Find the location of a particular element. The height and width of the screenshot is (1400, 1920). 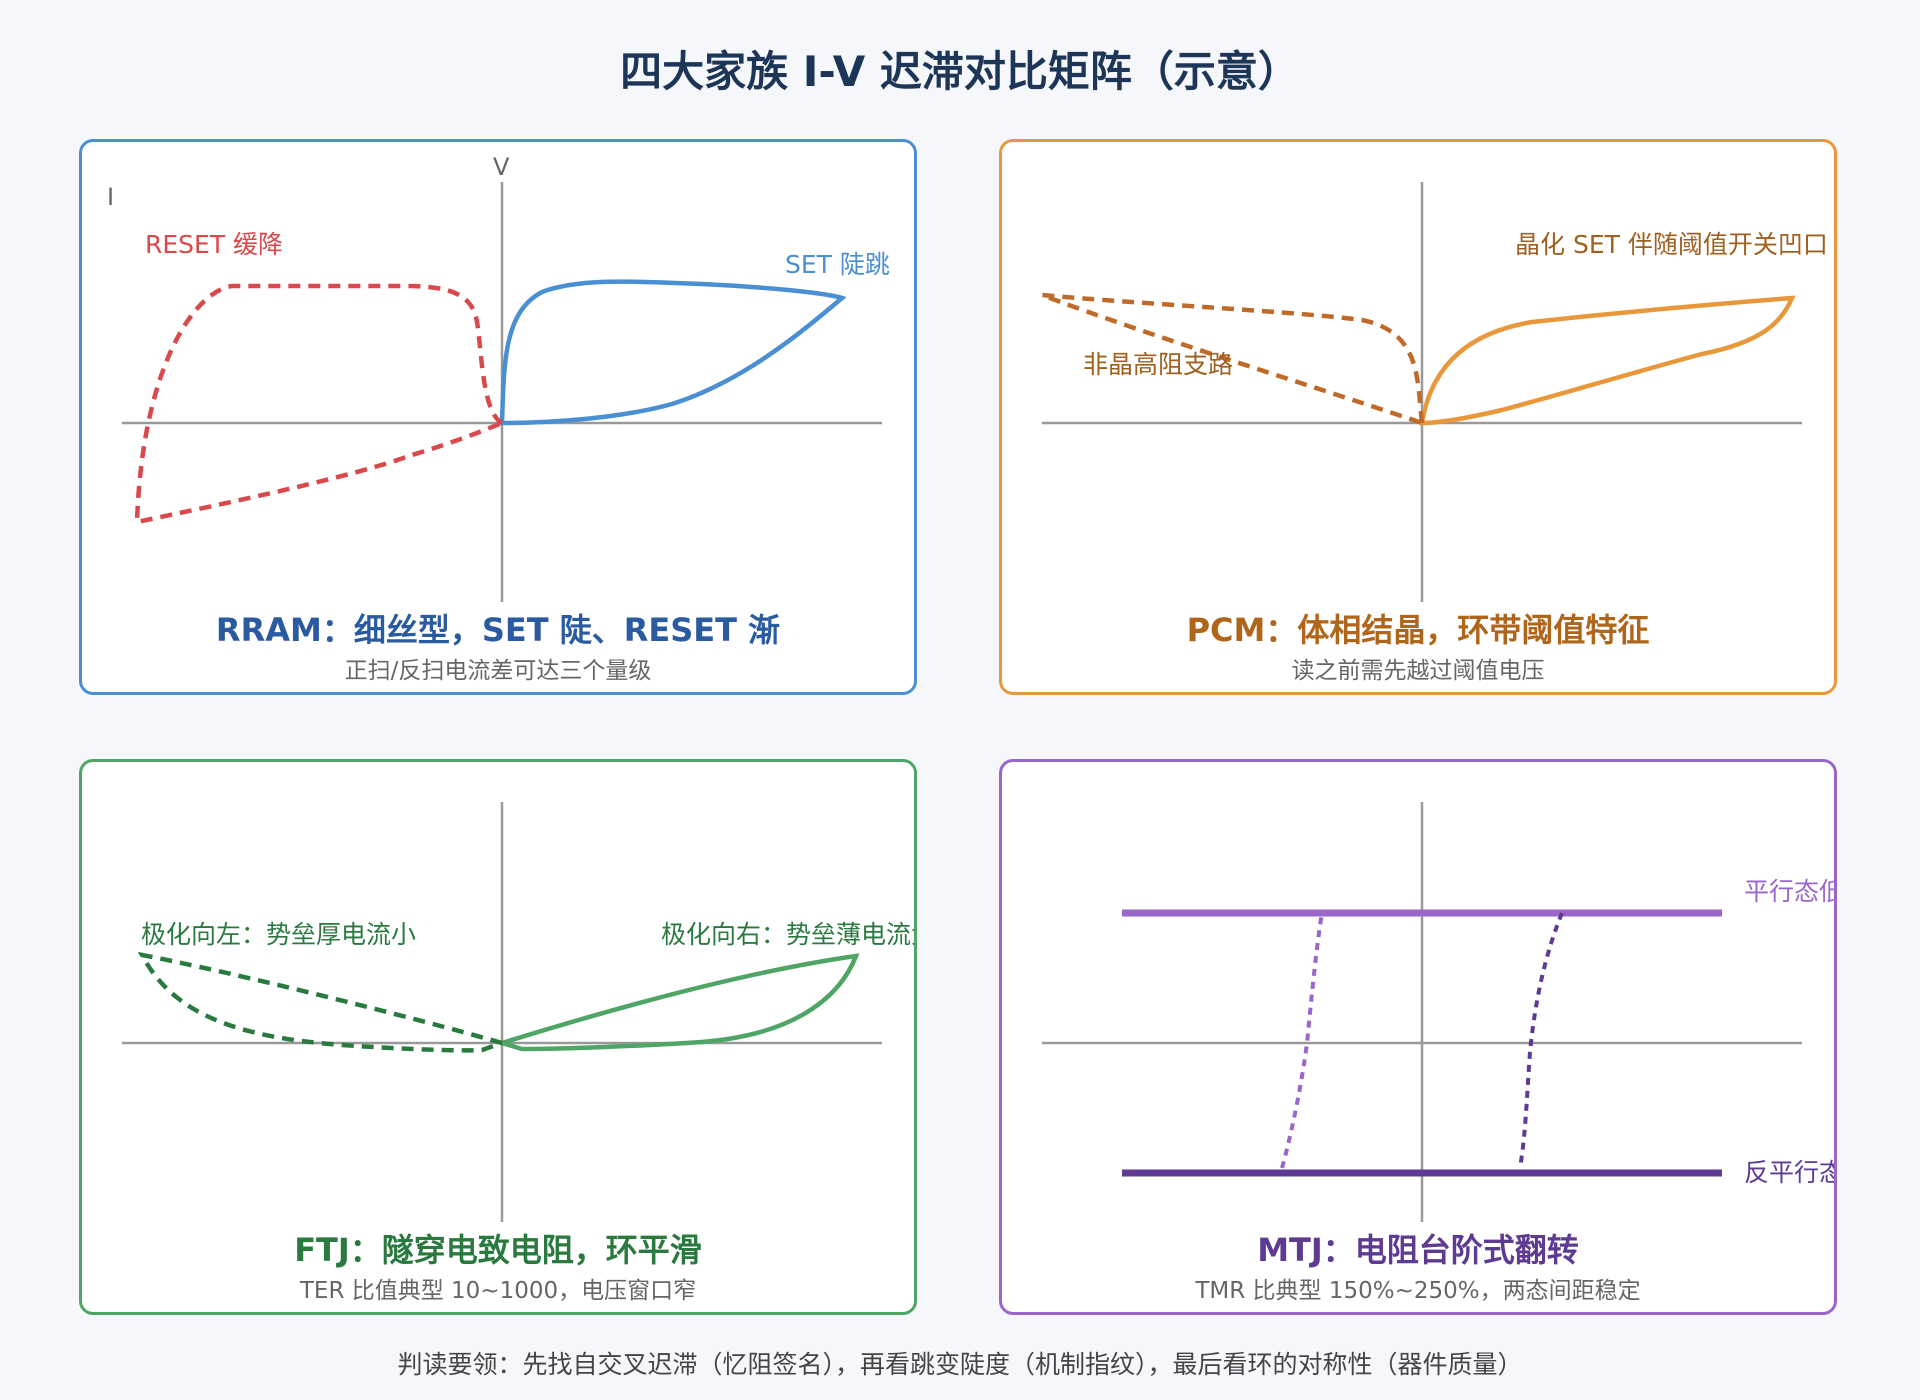

ftj-right-label: 极化向右：势垒薄电流大 is located at coordinates (787, 934).